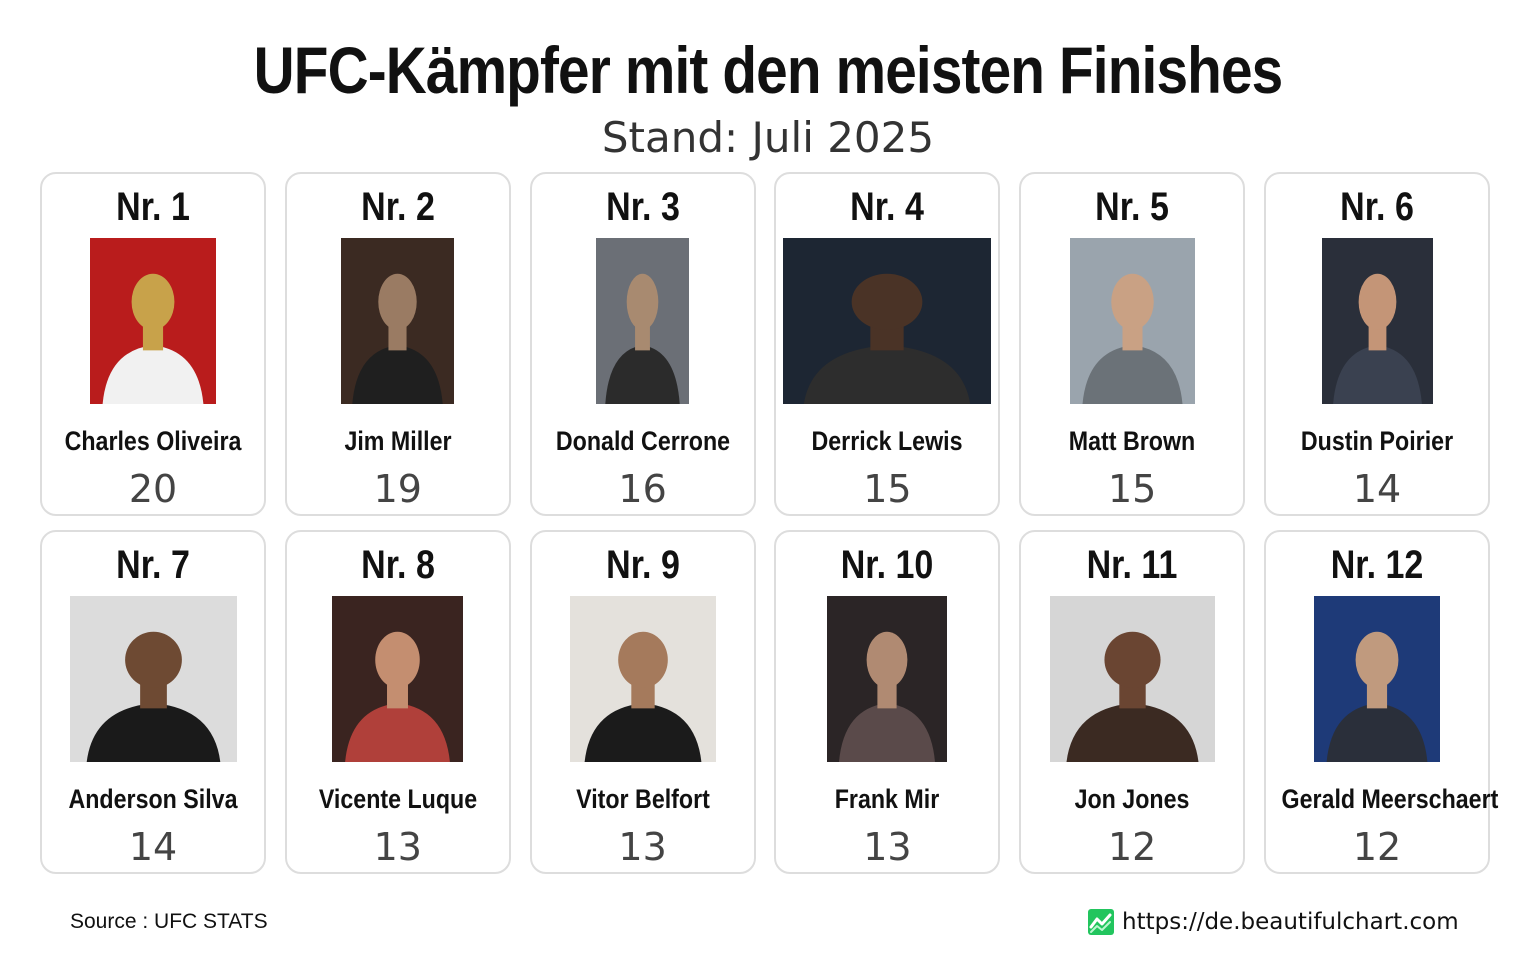 Image resolution: width=1536 pixels, height=960 pixels. Describe the element at coordinates (768, 70) in the screenshot. I see `chart-title: UFC-Kämpfer mit den meisten Finishes` at that location.